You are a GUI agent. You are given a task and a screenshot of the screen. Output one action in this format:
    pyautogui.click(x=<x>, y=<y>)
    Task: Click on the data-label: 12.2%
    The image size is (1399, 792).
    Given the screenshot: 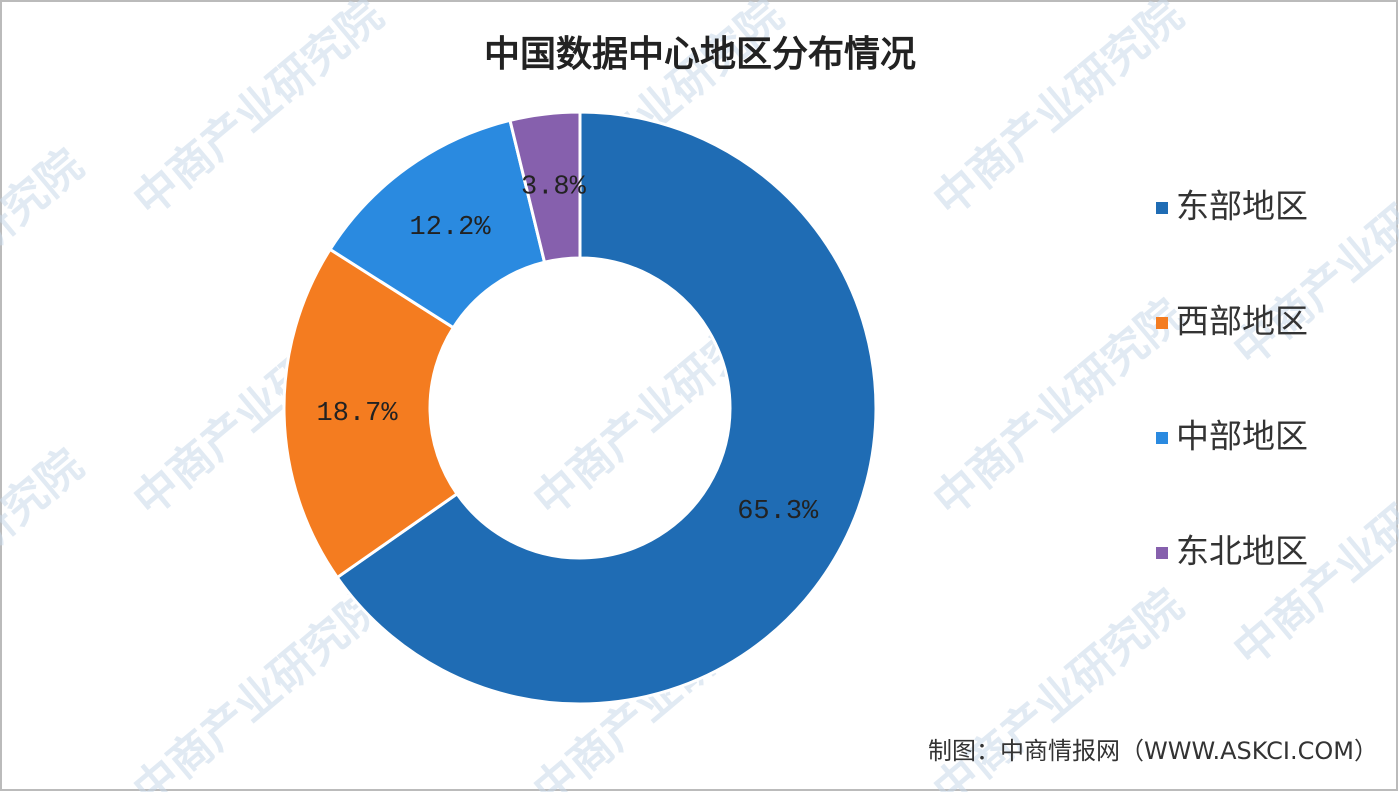 What is the action you would take?
    pyautogui.click(x=451, y=228)
    